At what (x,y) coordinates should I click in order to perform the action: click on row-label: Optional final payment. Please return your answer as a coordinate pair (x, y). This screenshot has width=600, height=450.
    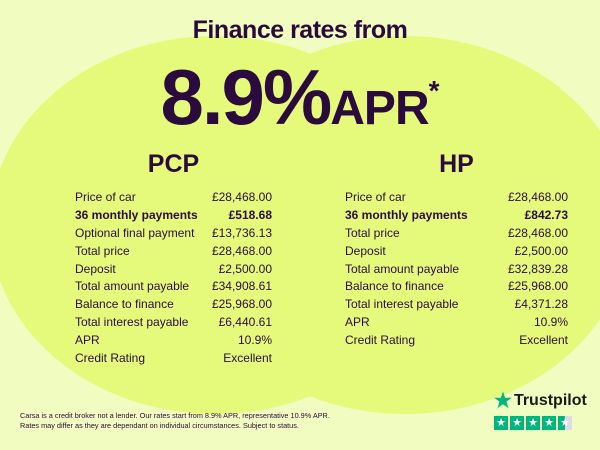
    Looking at the image, I should click on (135, 232).